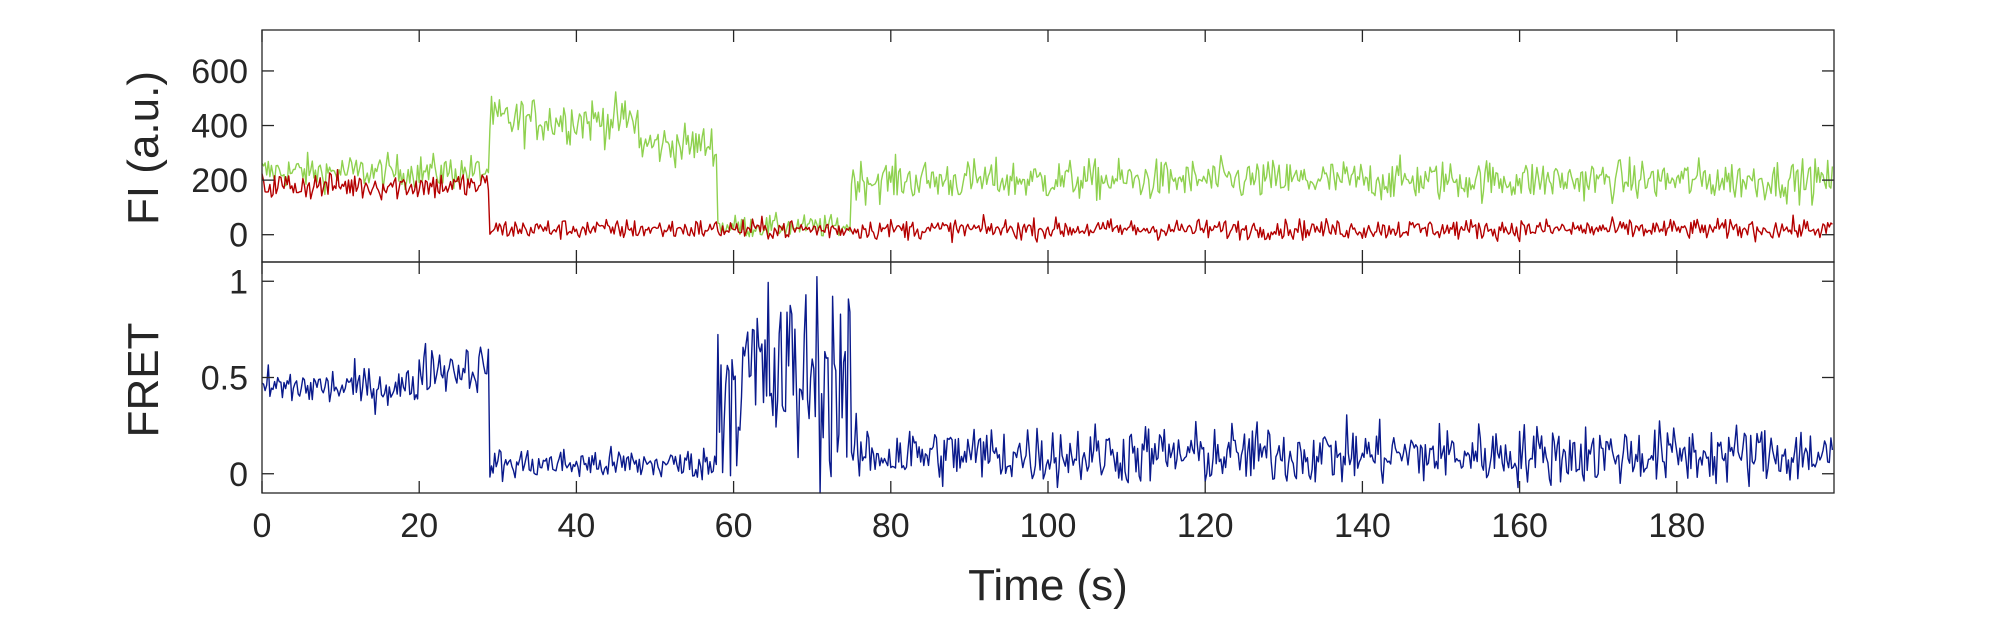 The width and height of the screenshot is (2005, 625). I want to click on ytick-label: 0.5, so click(224, 379).